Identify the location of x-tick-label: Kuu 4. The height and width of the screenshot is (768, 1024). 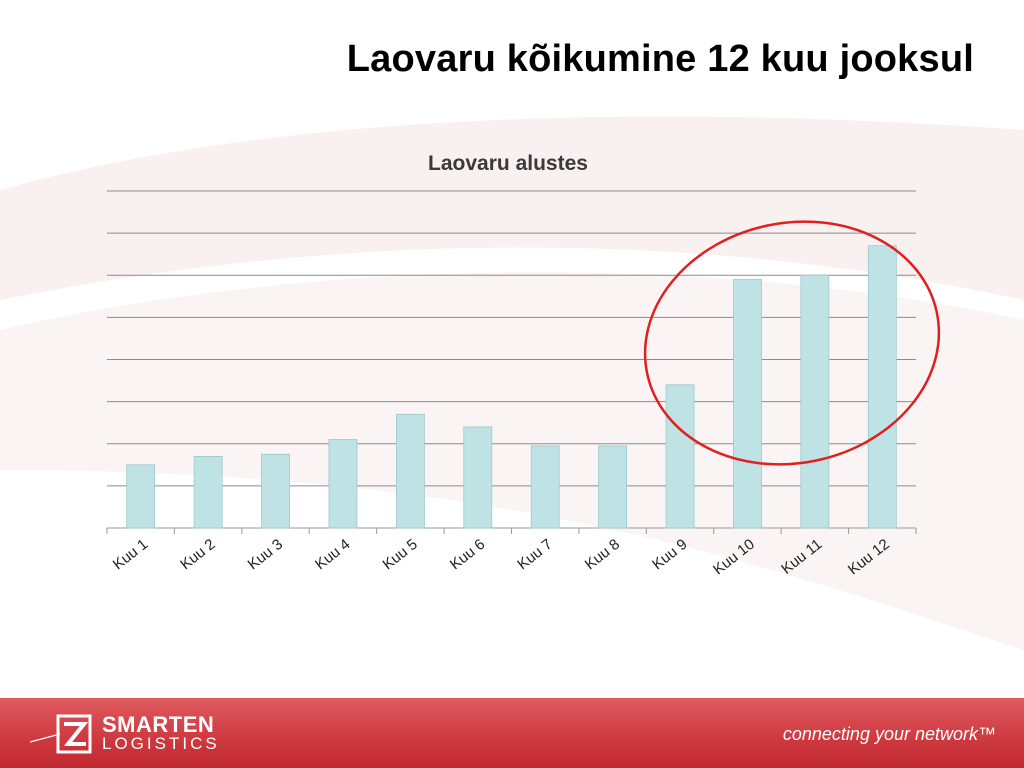
(332, 555).